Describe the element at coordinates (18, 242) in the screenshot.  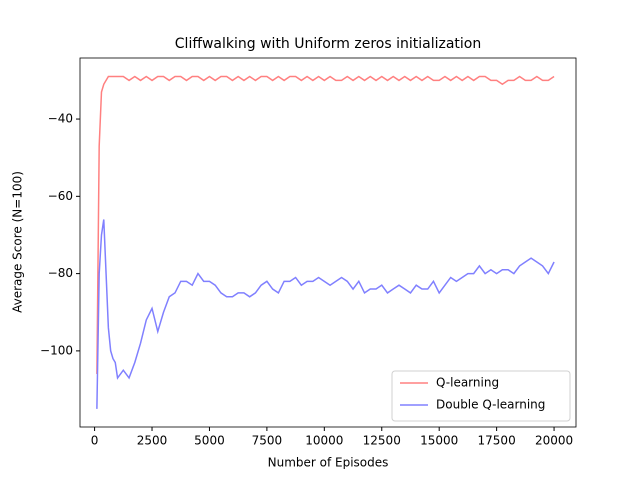
I see `y-axis-label: Average Score (N=100)` at that location.